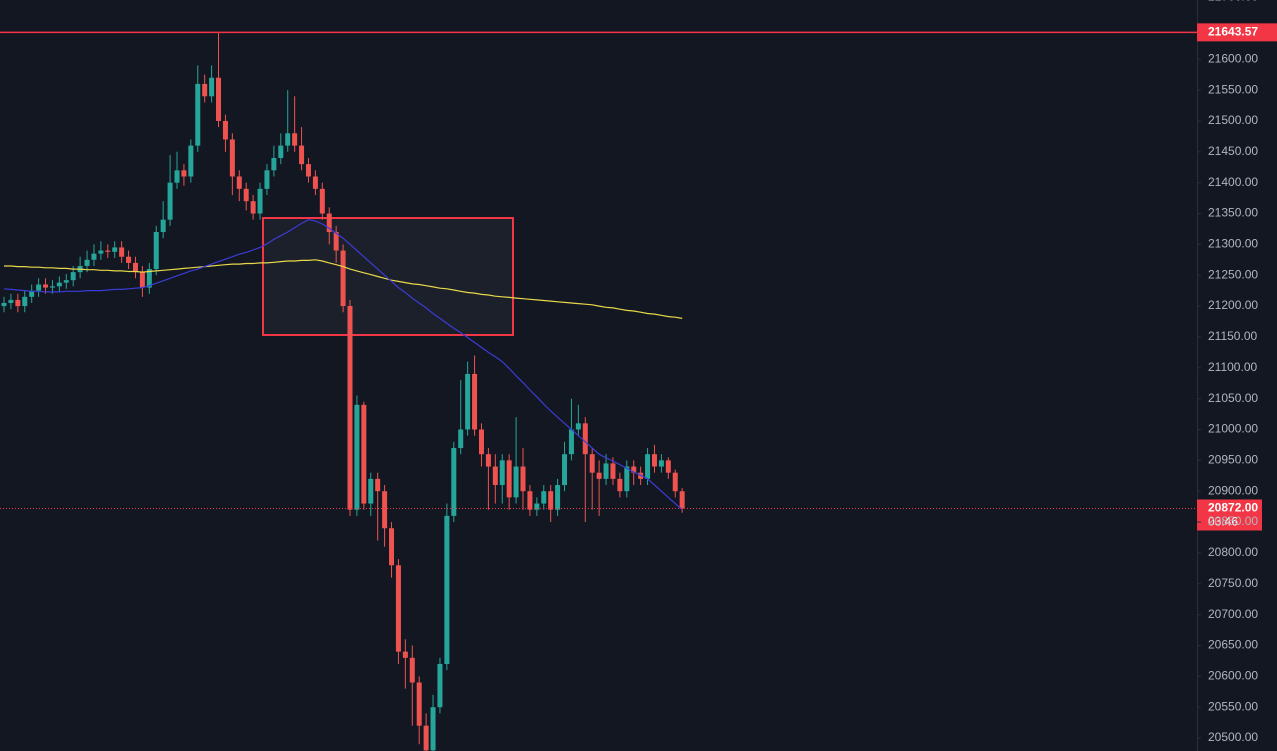 This screenshot has width=1277, height=751. What do you see at coordinates (1233, 398) in the screenshot?
I see `y-tick-label: 21050.00` at bounding box center [1233, 398].